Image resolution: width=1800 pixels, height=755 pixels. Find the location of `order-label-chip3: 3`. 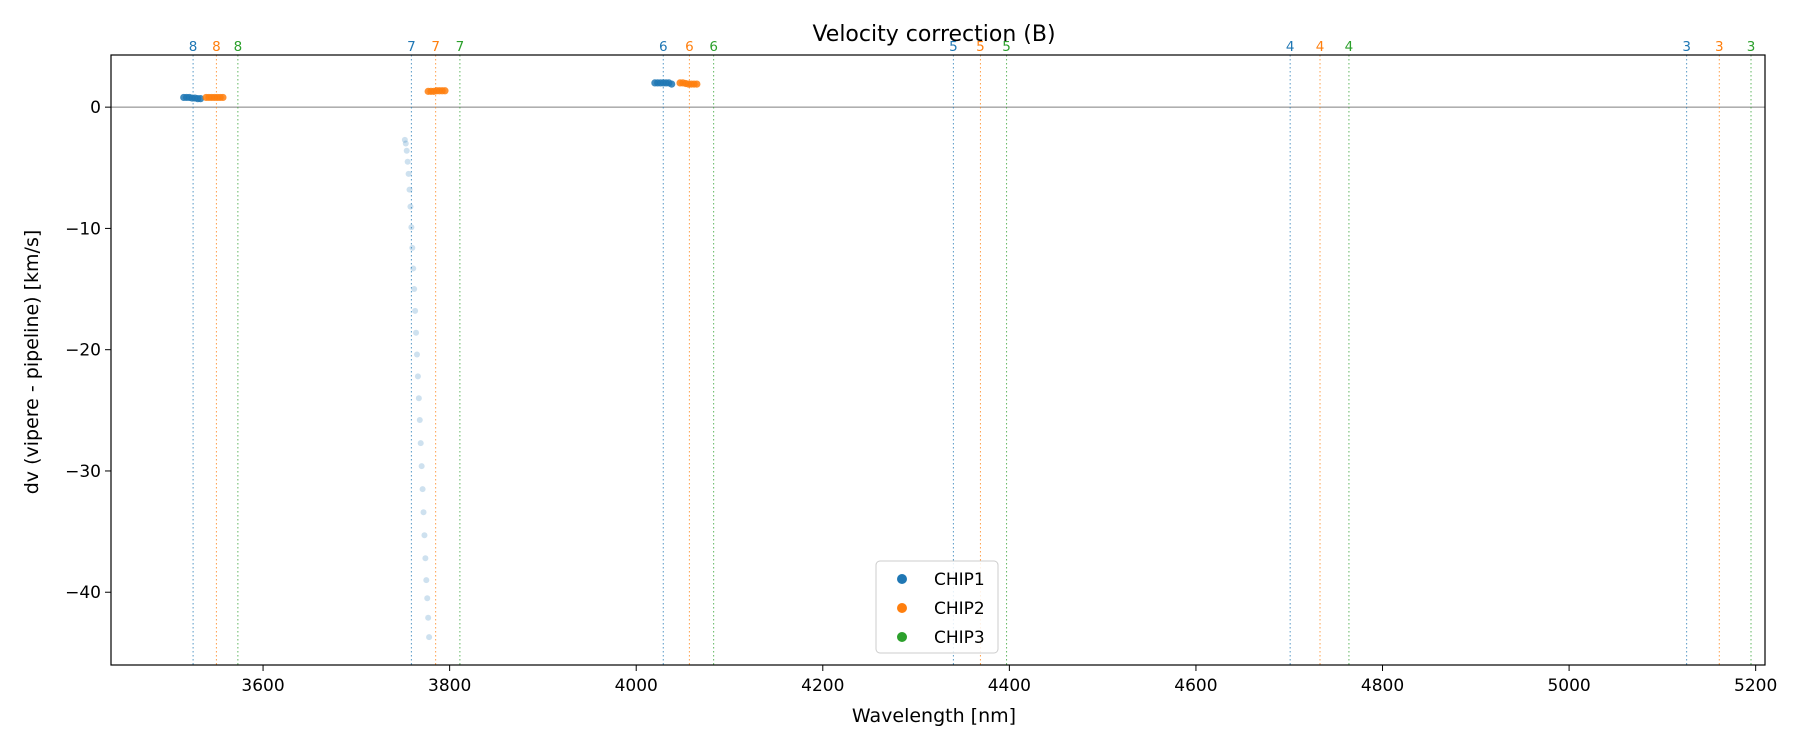

order-label-chip3: 3 is located at coordinates (1751, 47).